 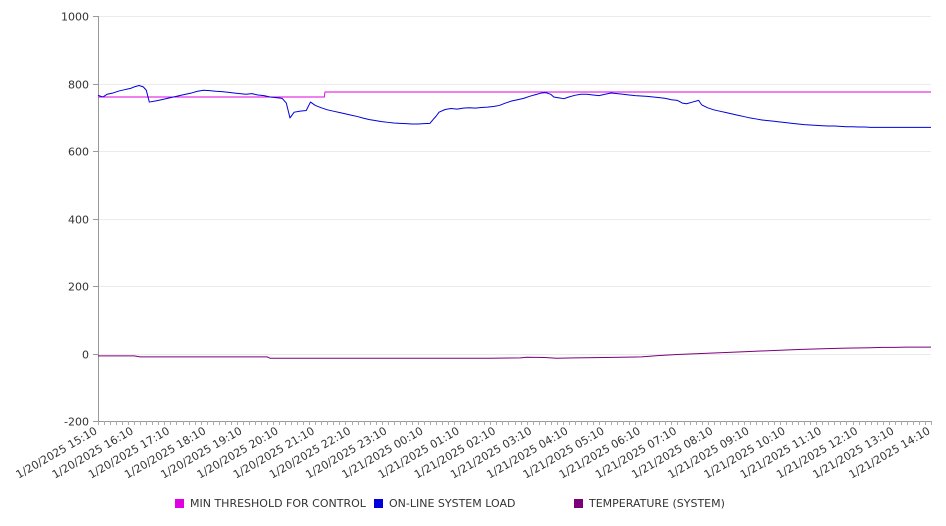 I want to click on y-tick-label: 600, so click(x=78, y=152).